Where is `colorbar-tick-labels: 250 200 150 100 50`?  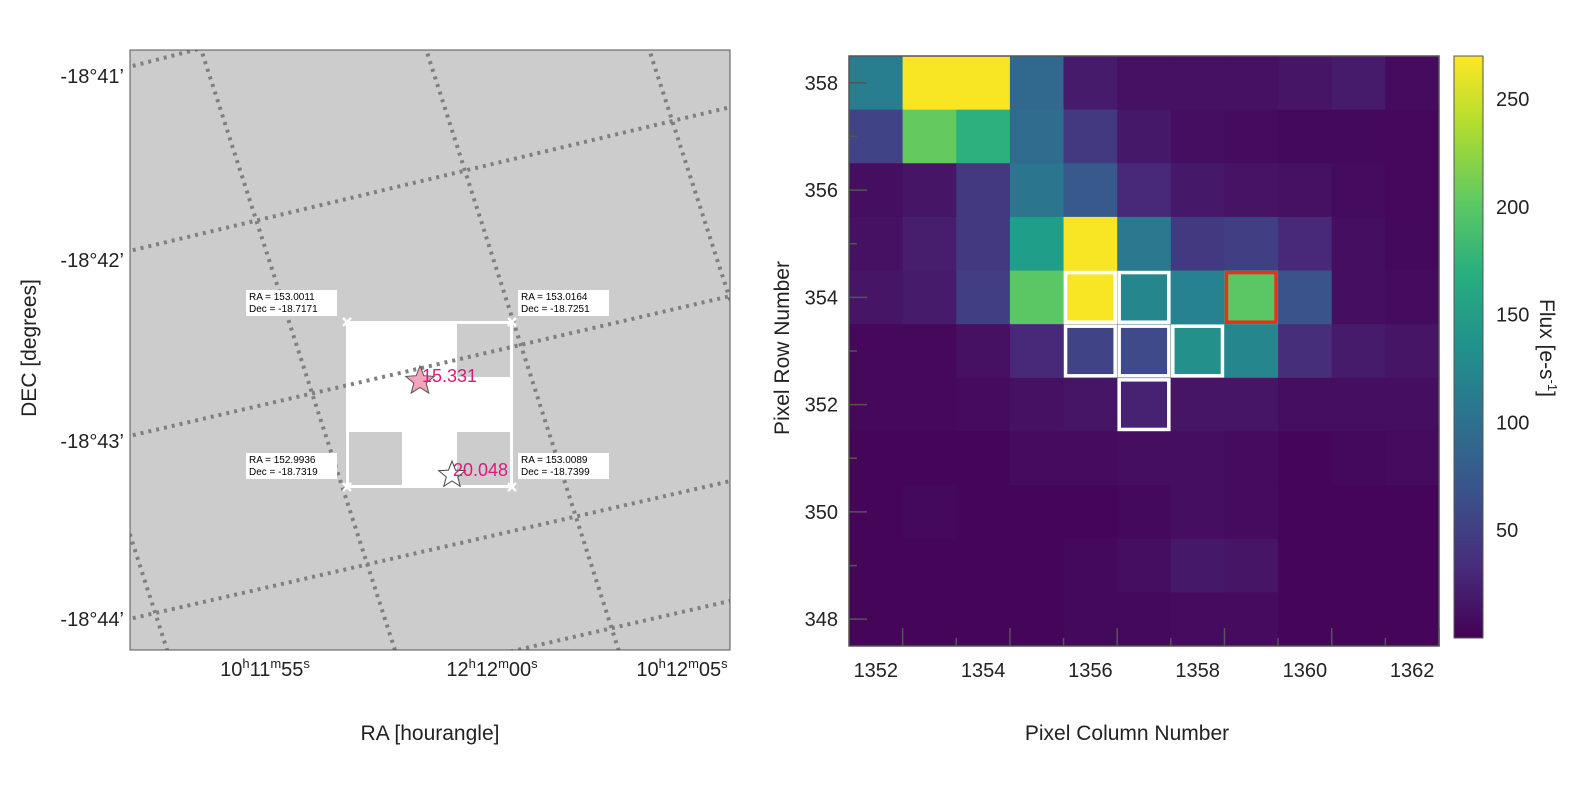
colorbar-tick-labels: 250 200 150 100 50 is located at coordinates (1512, 315).